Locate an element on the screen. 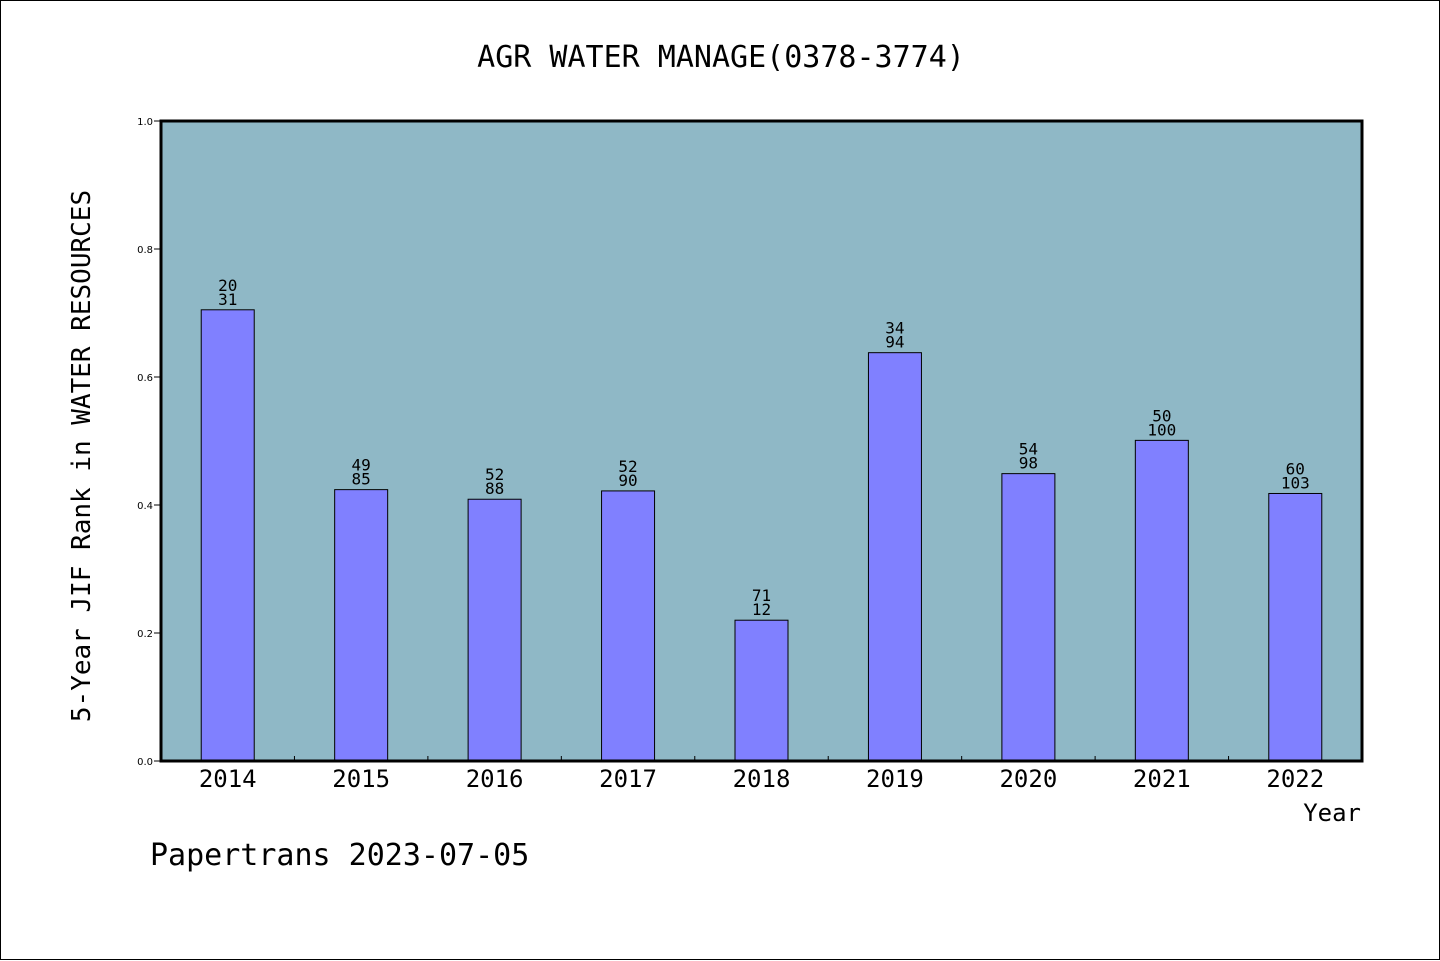 The width and height of the screenshot is (1440, 961). data-label-bottom: 85 is located at coordinates (361, 479).